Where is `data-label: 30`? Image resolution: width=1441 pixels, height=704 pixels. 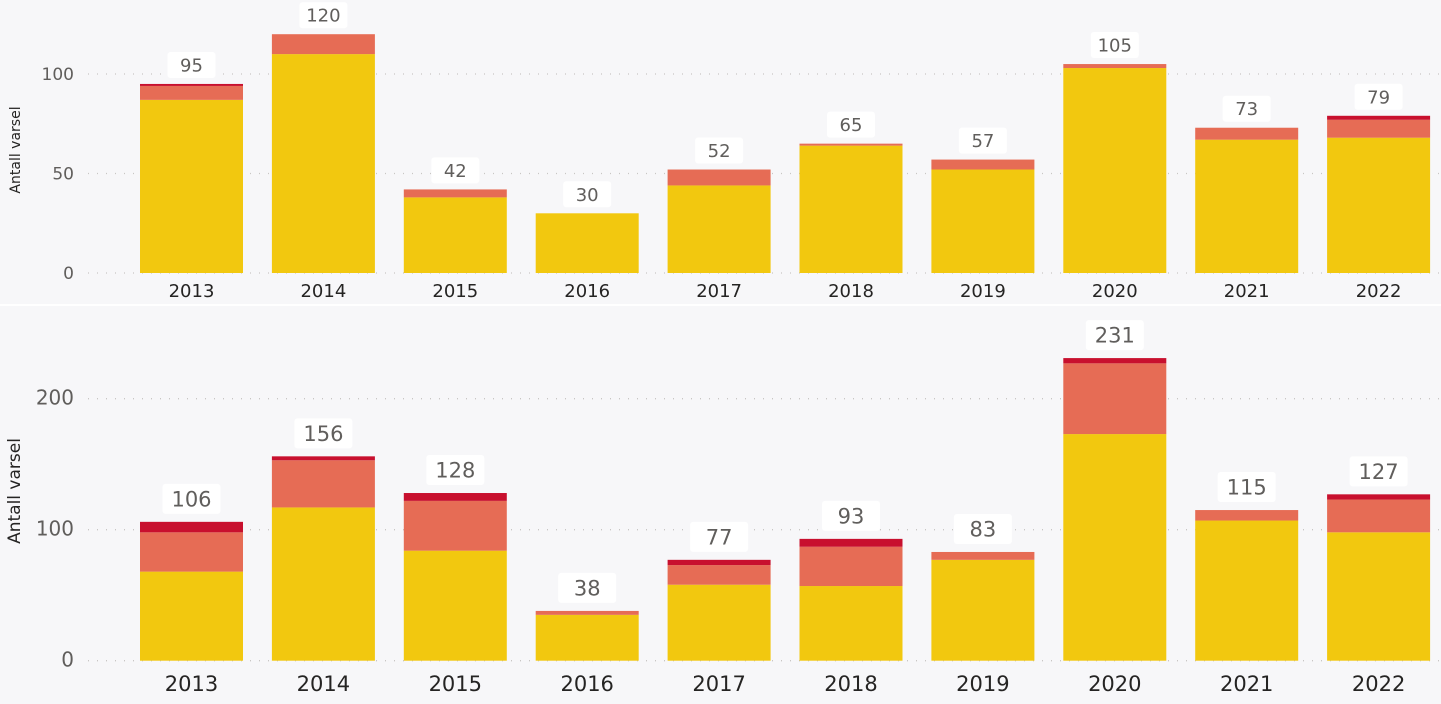
data-label: 30 is located at coordinates (587, 195).